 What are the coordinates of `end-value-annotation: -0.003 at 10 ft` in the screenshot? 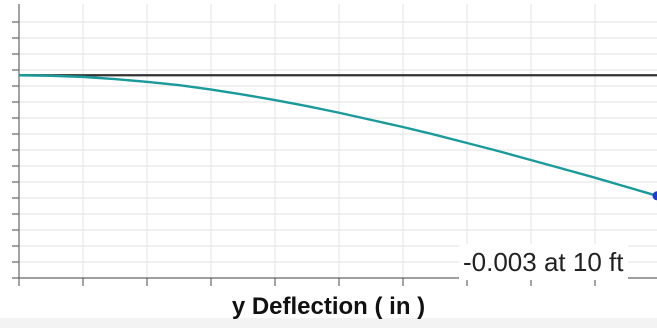 It's located at (544, 262).